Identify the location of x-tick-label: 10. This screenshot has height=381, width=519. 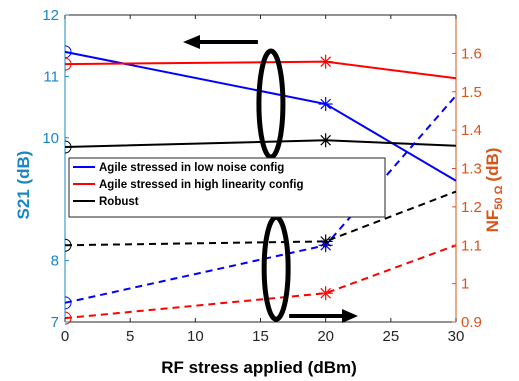
(195, 336).